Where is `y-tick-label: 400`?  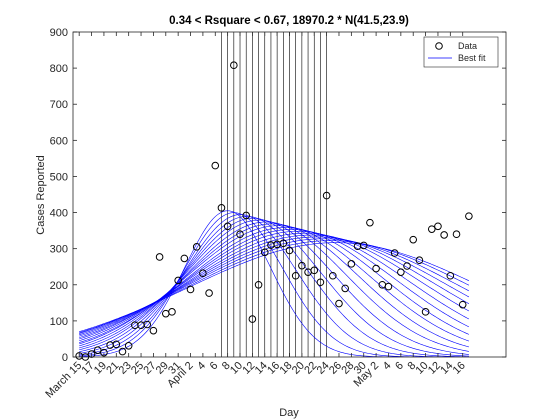 y-tick-label: 400 is located at coordinates (59, 214).